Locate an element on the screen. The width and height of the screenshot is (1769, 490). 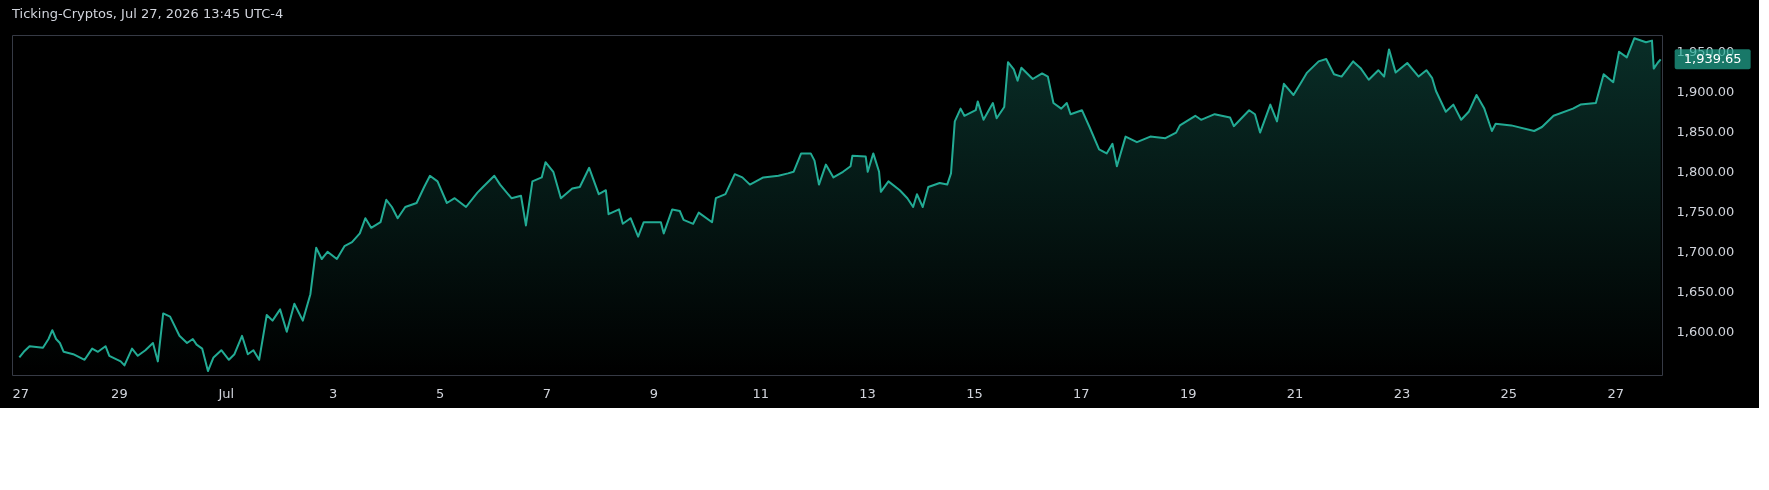
y-tick-label: 1,900.00 is located at coordinates (1705, 91).